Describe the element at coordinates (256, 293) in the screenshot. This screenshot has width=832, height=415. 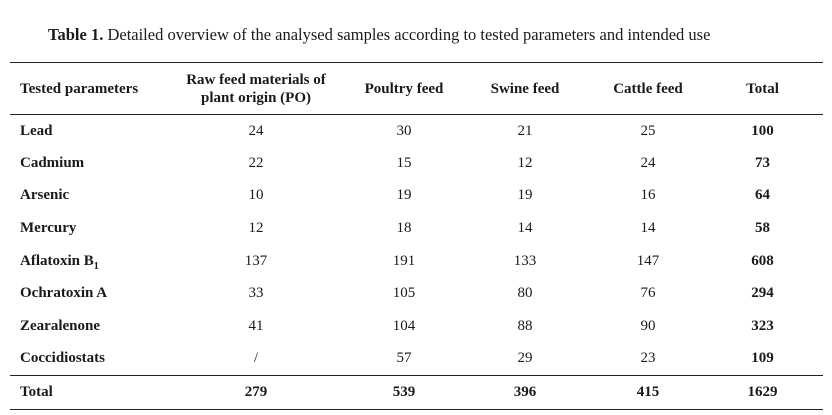
I see `row-po-value: 33` at that location.